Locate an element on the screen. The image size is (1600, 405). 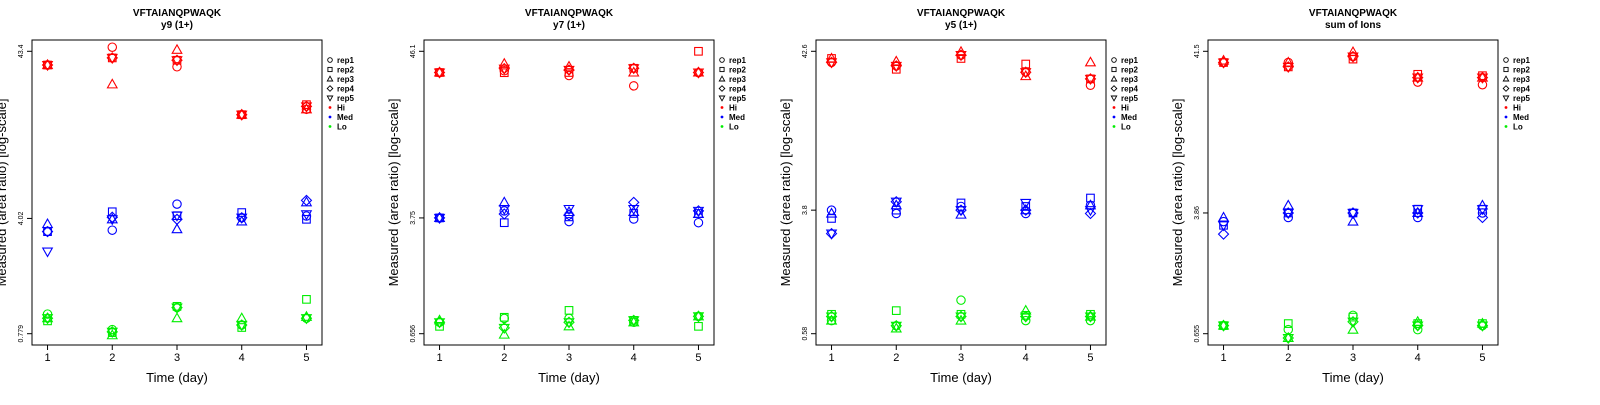
y-tick-label: 41.5 is located at coordinates (1197, 51).